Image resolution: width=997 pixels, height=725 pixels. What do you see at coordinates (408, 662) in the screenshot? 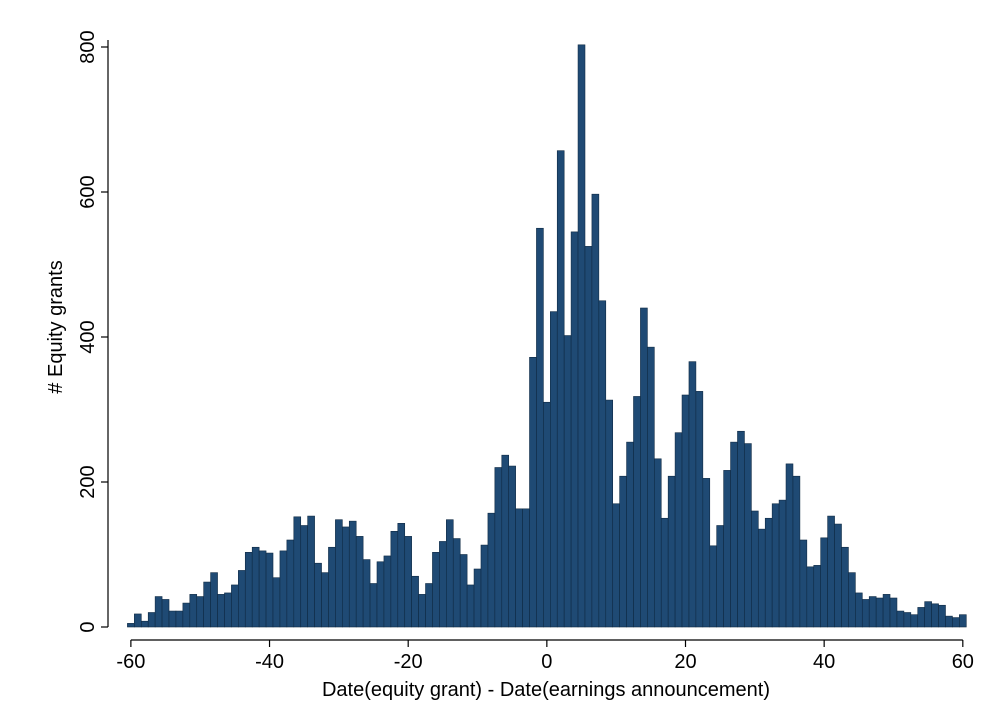
I see `x-tick-label: -20` at bounding box center [408, 662].